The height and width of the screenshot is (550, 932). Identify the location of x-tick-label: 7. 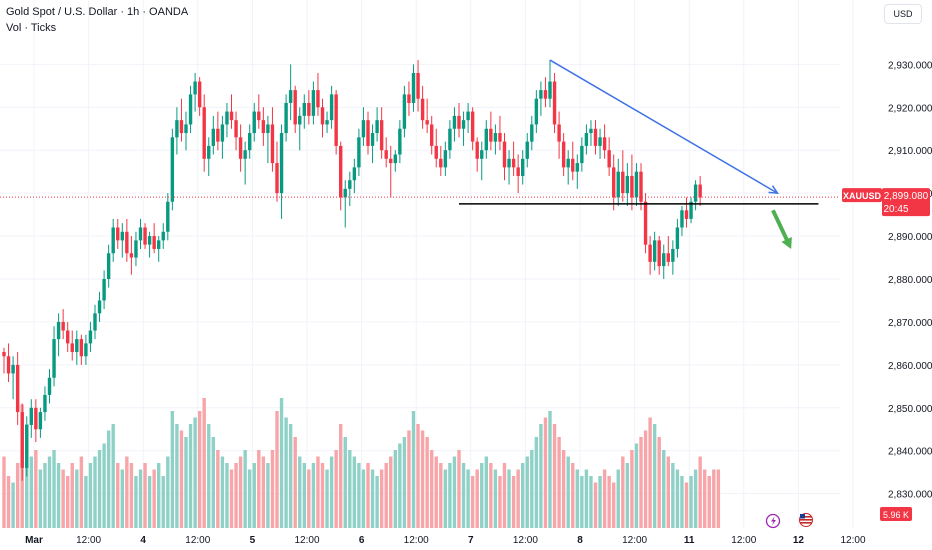
(471, 540).